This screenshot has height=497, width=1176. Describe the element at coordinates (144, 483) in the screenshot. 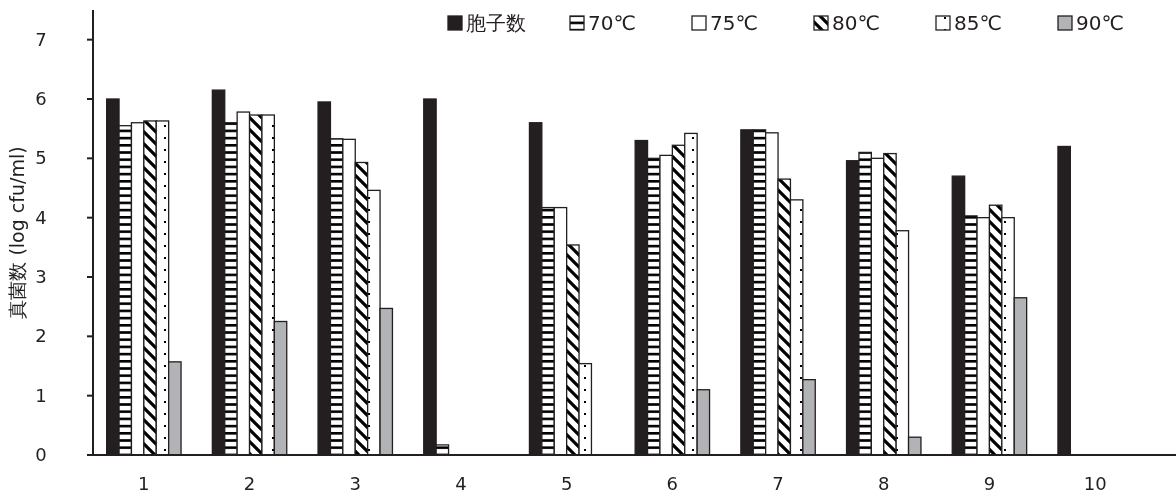

I see `x-tick-label: 1` at that location.